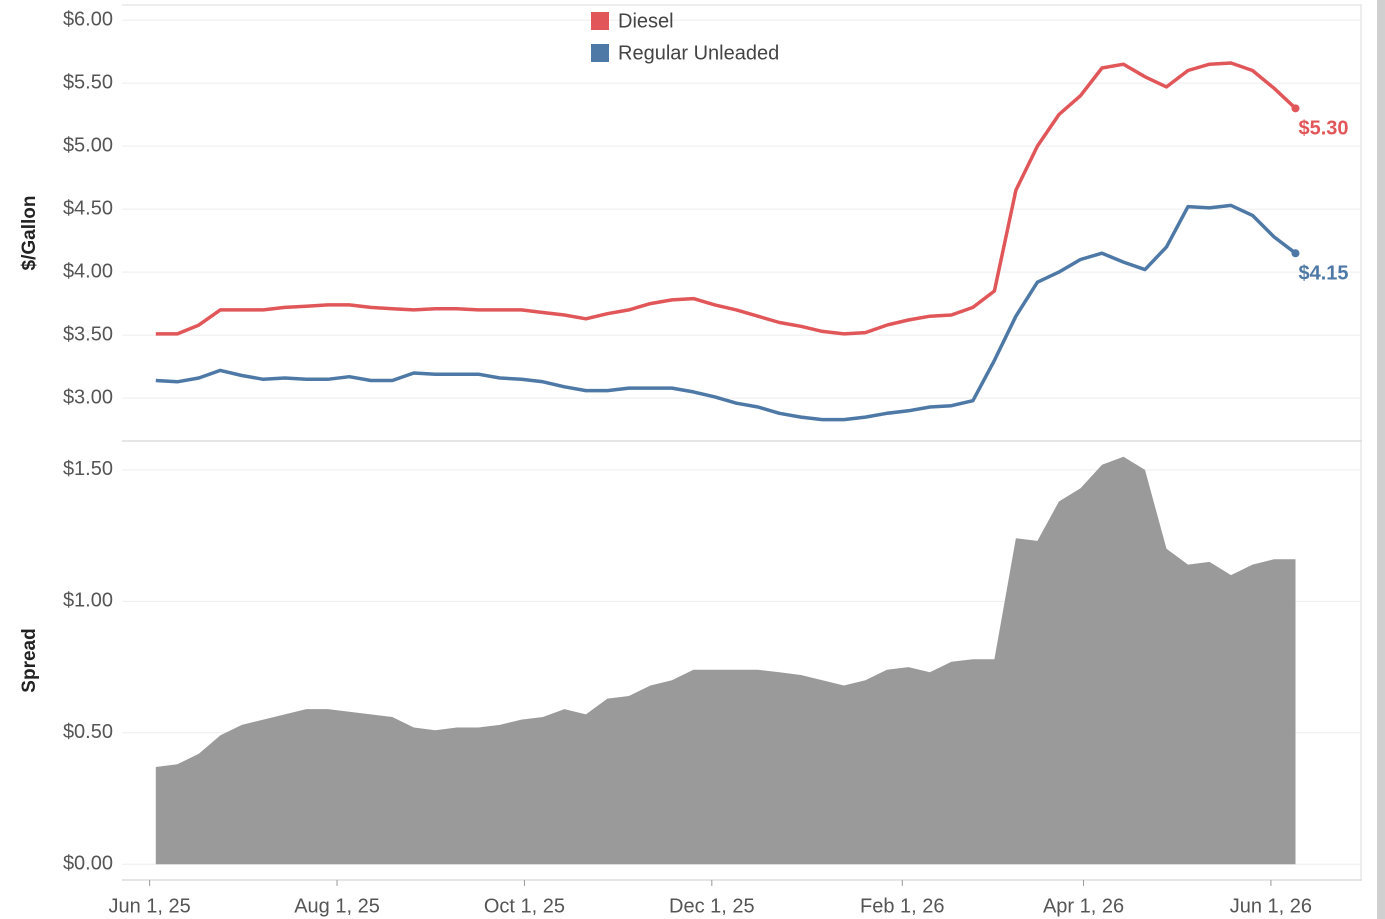 The image size is (1385, 919). What do you see at coordinates (698, 53) in the screenshot?
I see `legend-label: Regular Unleaded` at bounding box center [698, 53].